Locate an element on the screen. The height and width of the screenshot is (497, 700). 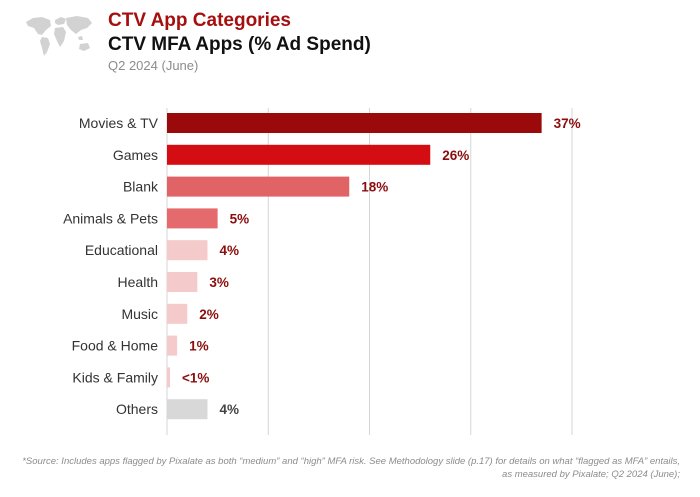
chart-period: Q2 2024 (June) is located at coordinates (153, 65).